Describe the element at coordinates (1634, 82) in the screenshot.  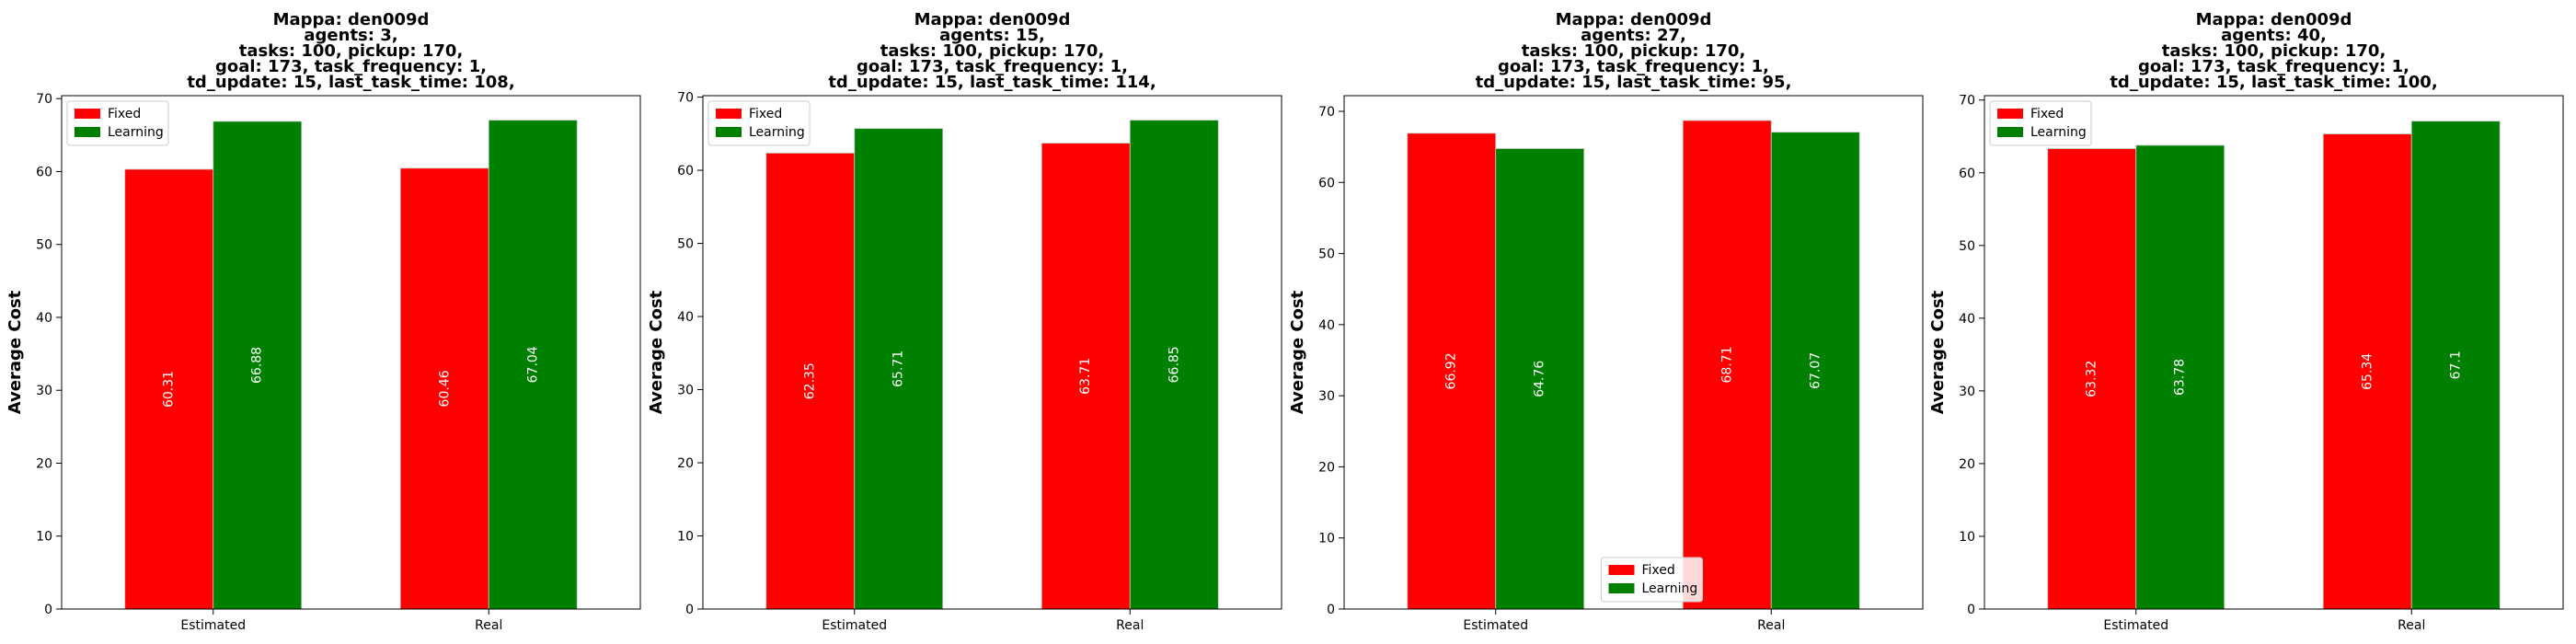
I see `chart-title-line: td_update: 15, last_task_time: 95,` at that location.